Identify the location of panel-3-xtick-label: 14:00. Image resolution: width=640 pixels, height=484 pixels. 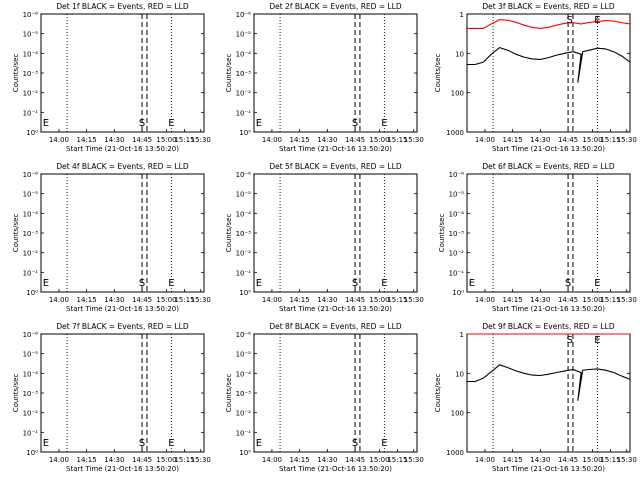
(485, 140).